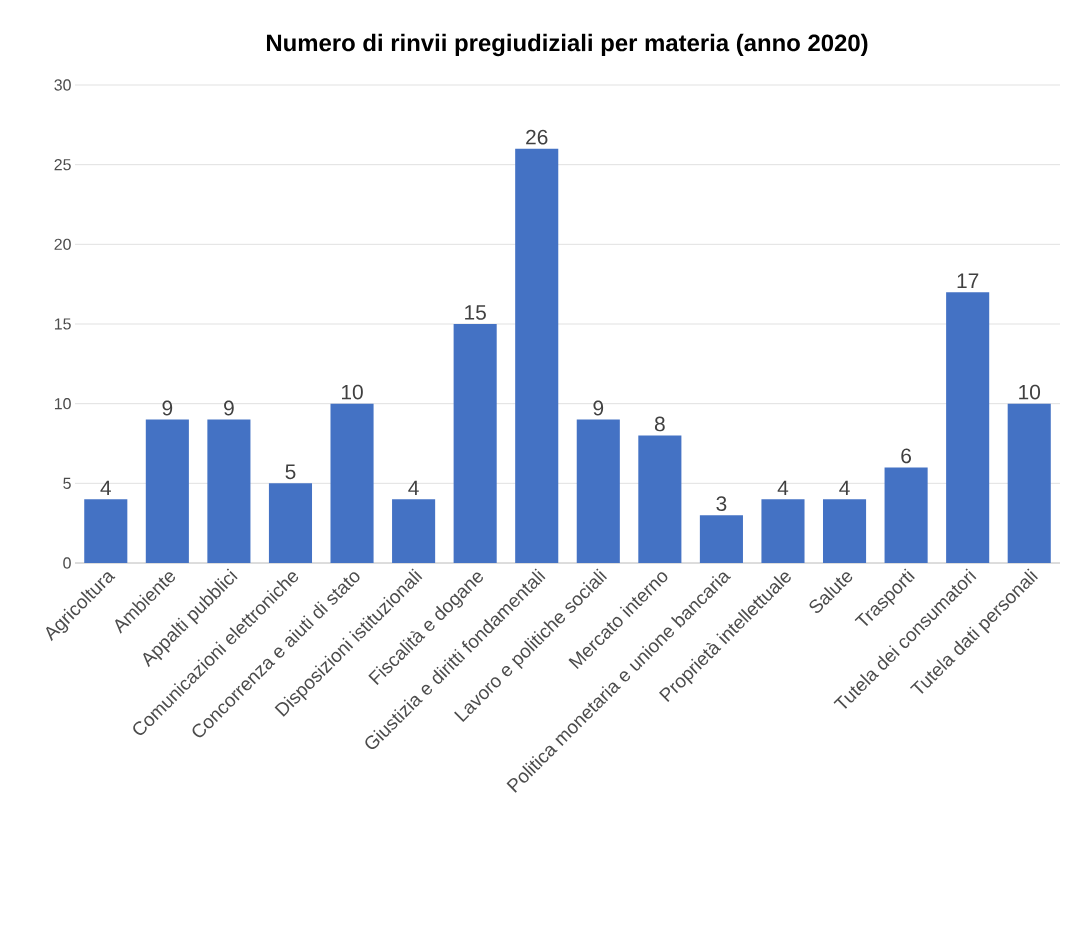 This screenshot has height=933, width=1070. I want to click on y-tick-label: 20, so click(62, 244).